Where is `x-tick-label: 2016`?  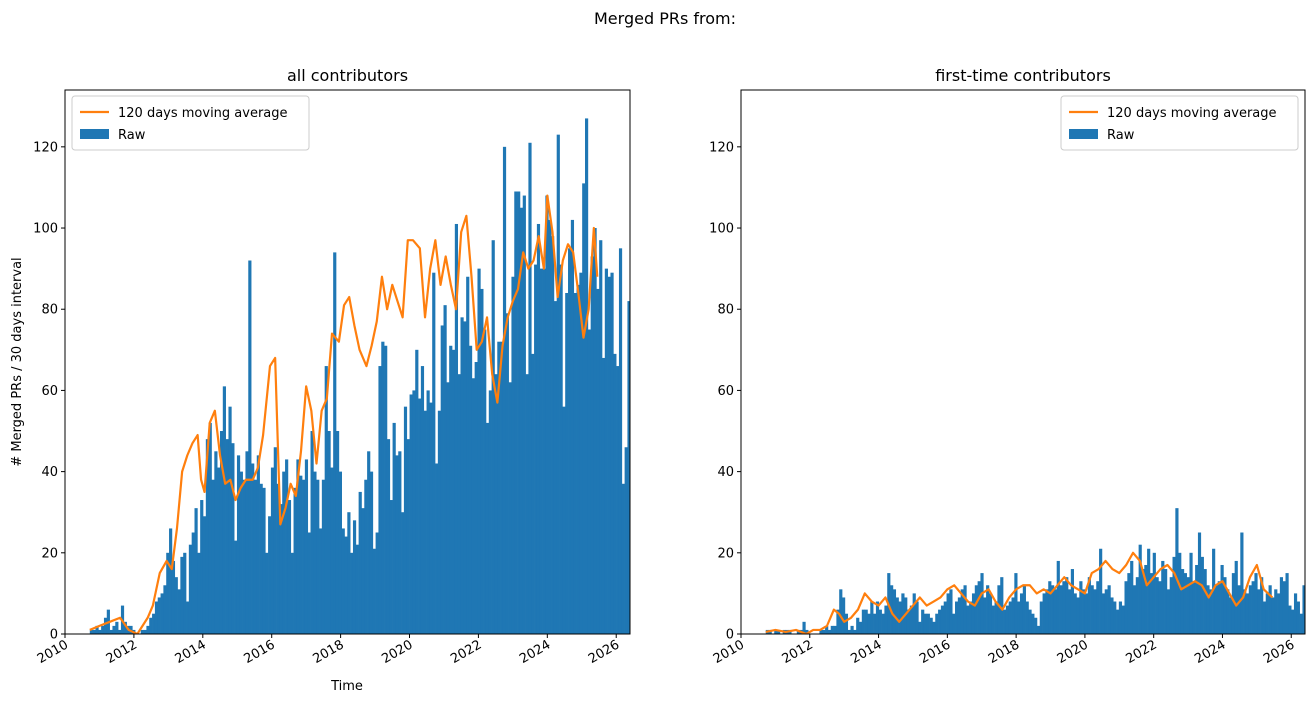 x-tick-label: 2016 is located at coordinates (935, 652).